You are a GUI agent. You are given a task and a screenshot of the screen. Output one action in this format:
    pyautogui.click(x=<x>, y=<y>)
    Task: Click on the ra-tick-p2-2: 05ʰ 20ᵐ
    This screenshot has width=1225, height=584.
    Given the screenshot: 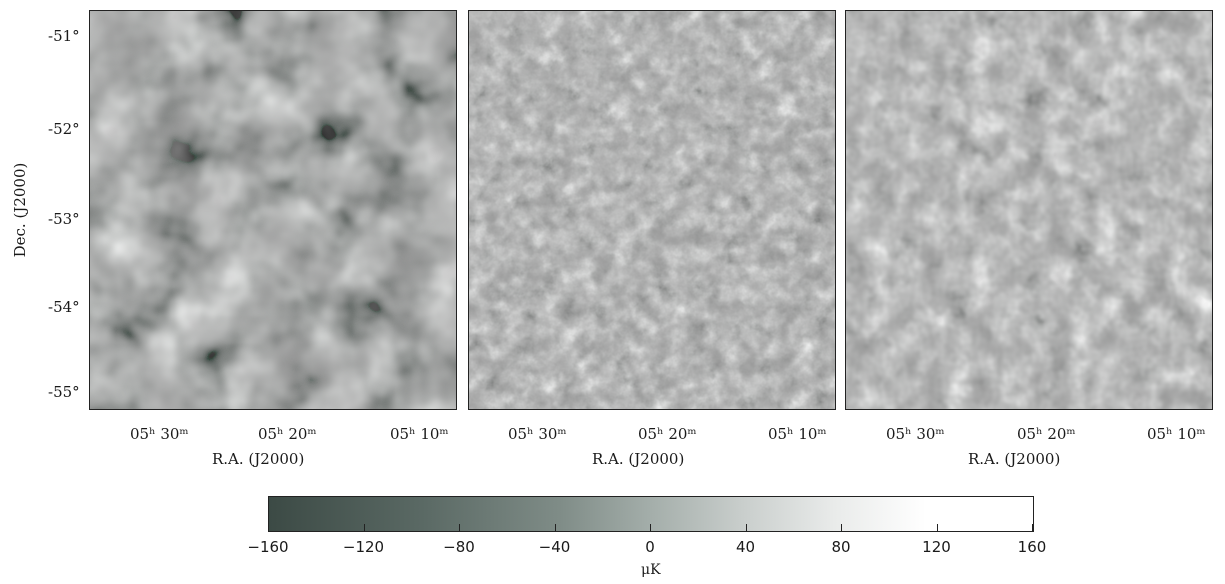 What is the action you would take?
    pyautogui.click(x=667, y=434)
    